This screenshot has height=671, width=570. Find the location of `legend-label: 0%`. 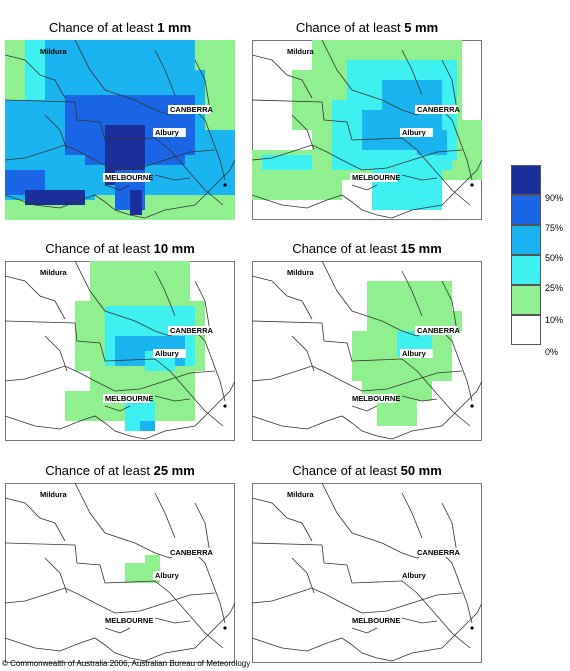

legend-label: 0% is located at coordinates (552, 352).